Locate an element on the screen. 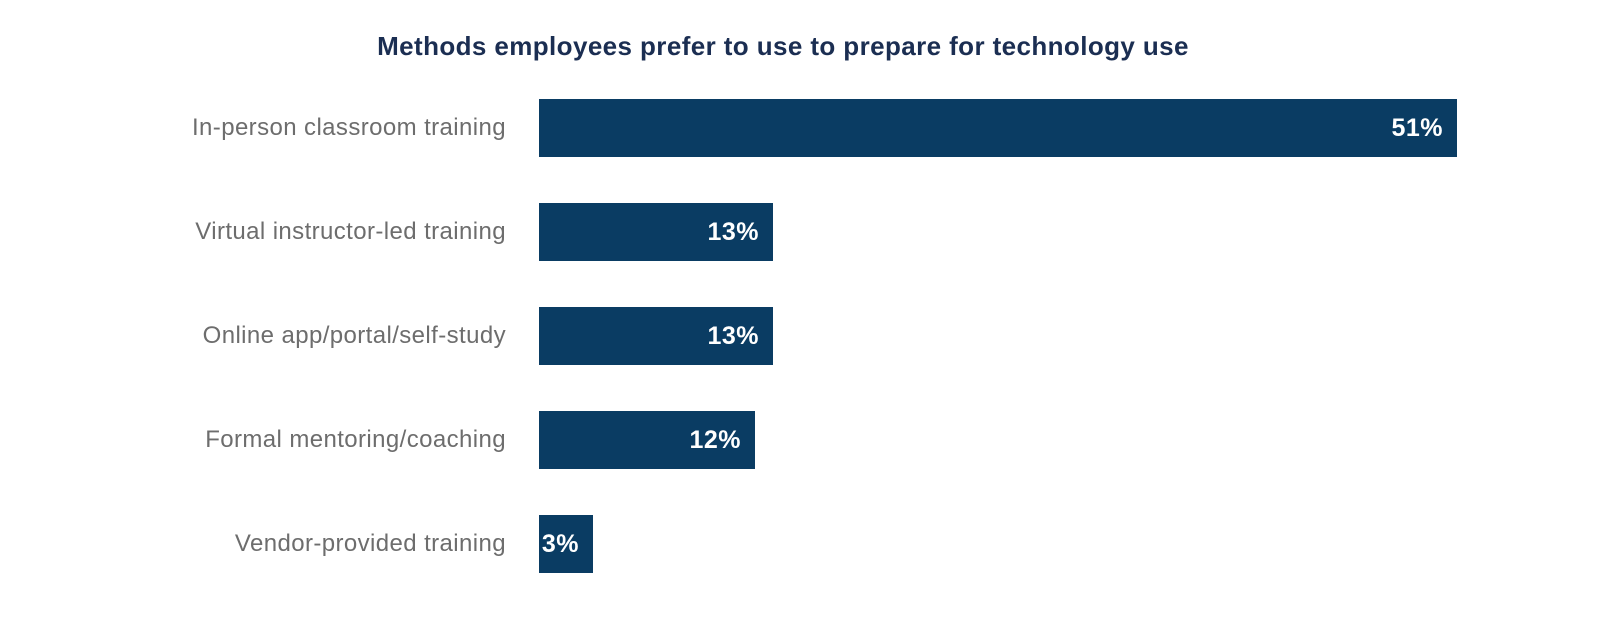 The image size is (1600, 633). category-label: Vendor-provided training is located at coordinates (370, 543).